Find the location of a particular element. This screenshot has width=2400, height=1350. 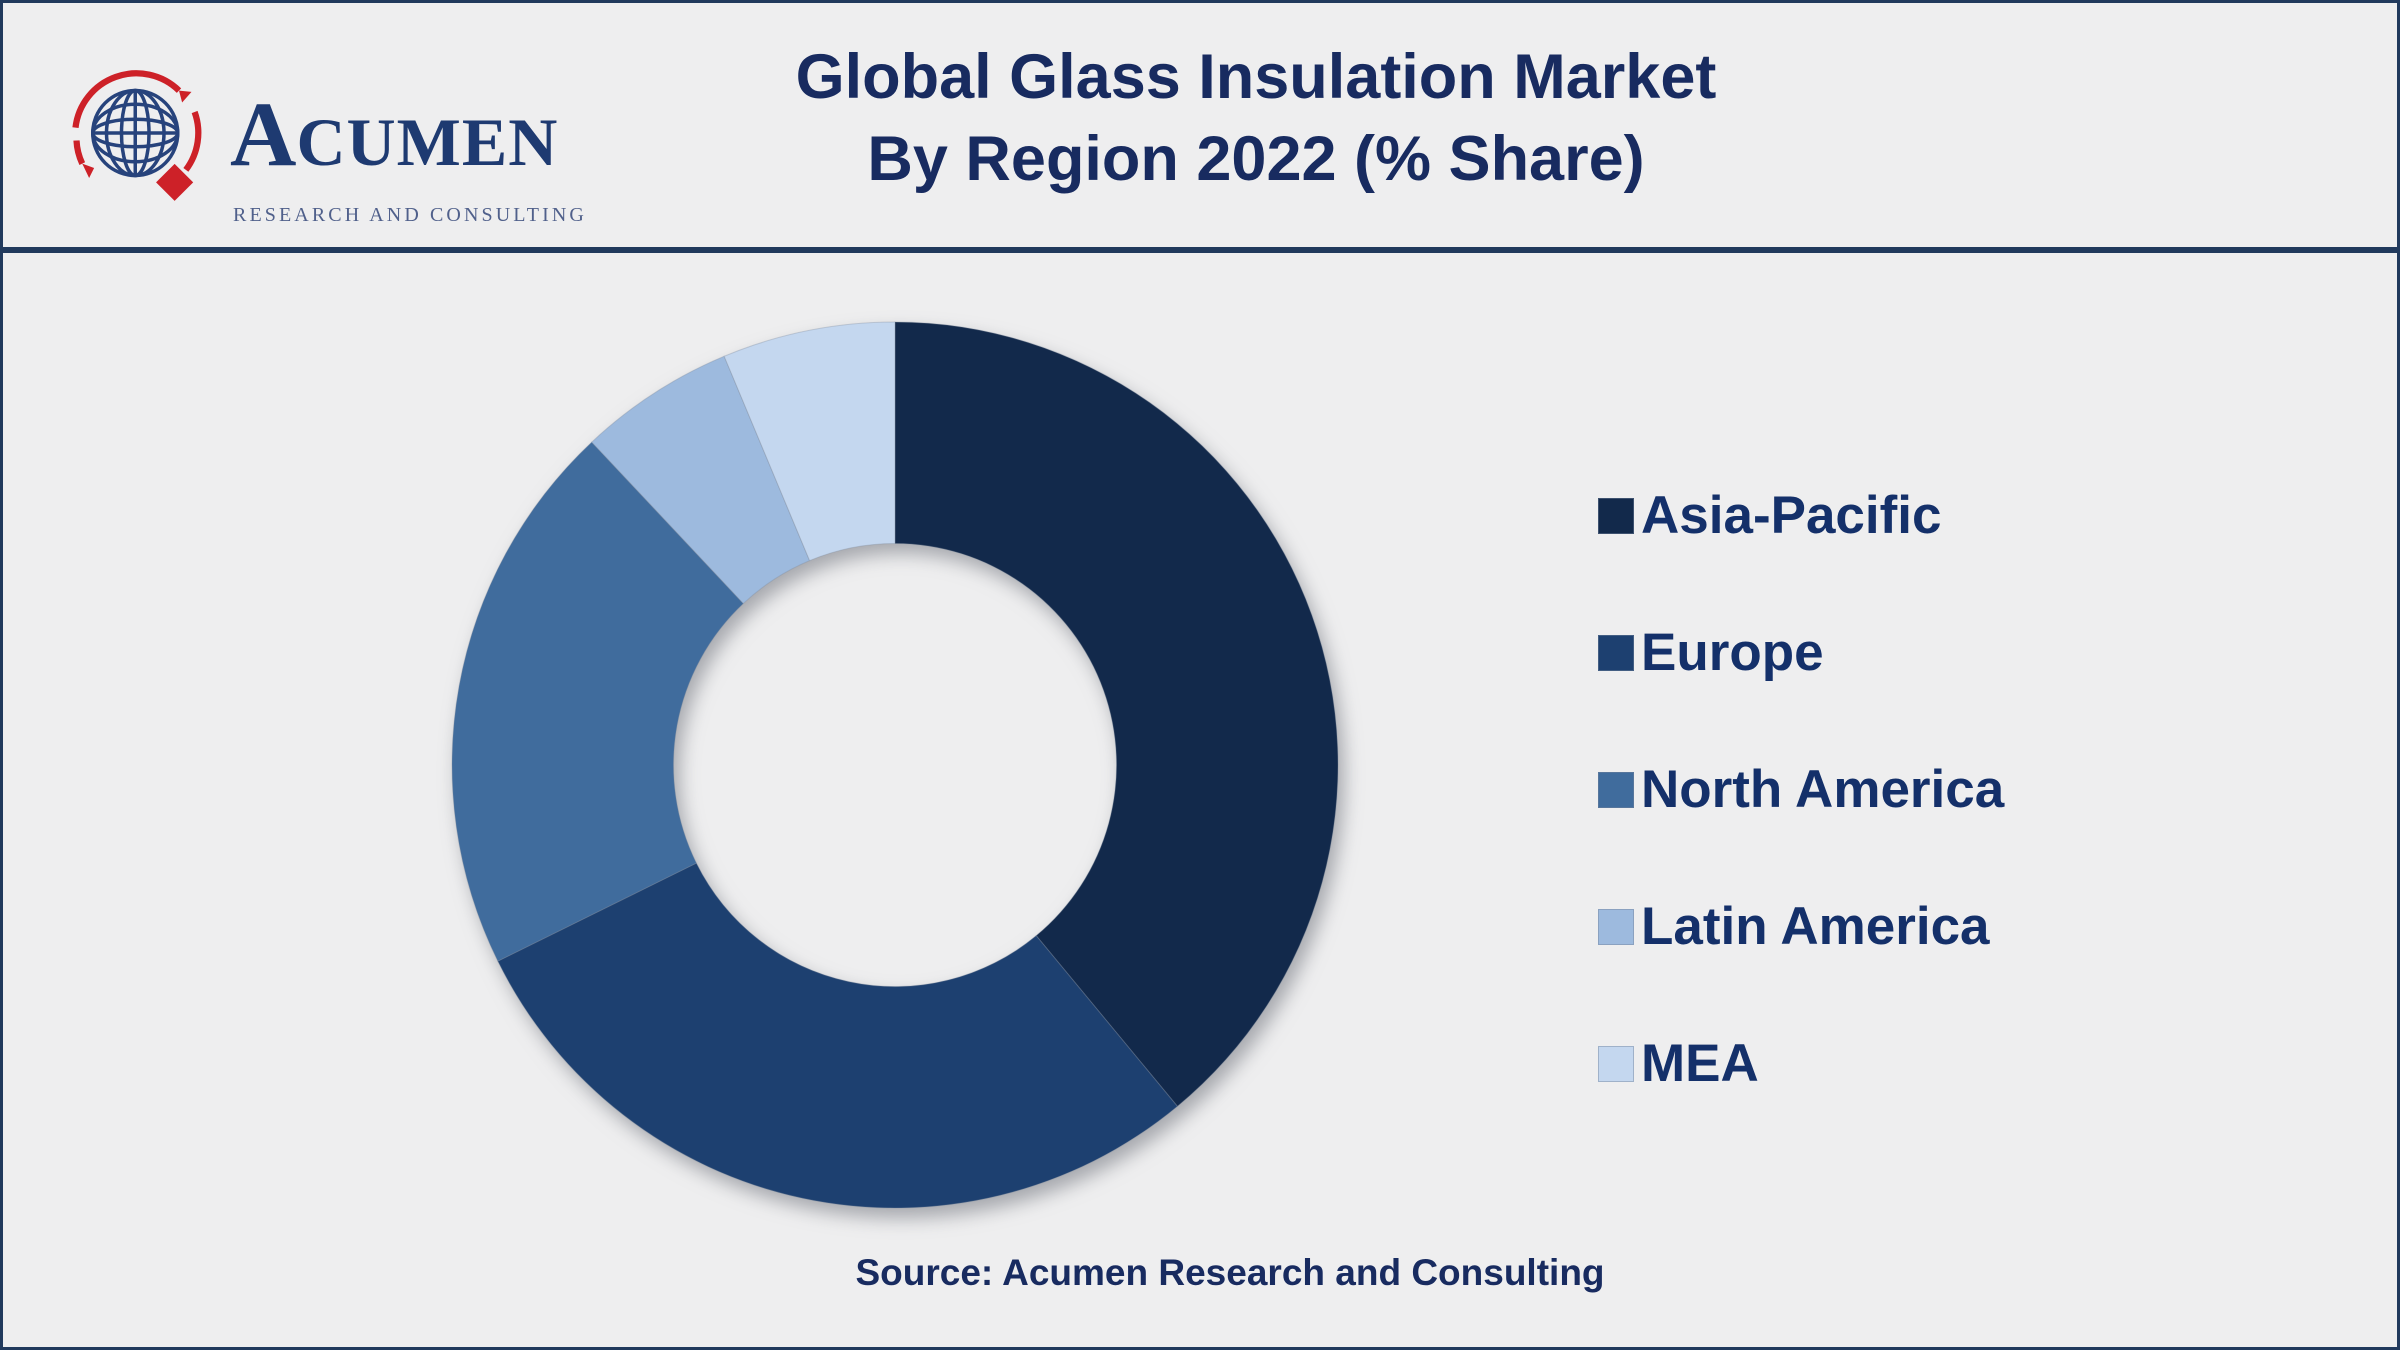

legend-item-asia-pacific: Asia-Pacific is located at coordinates (1801, 515).